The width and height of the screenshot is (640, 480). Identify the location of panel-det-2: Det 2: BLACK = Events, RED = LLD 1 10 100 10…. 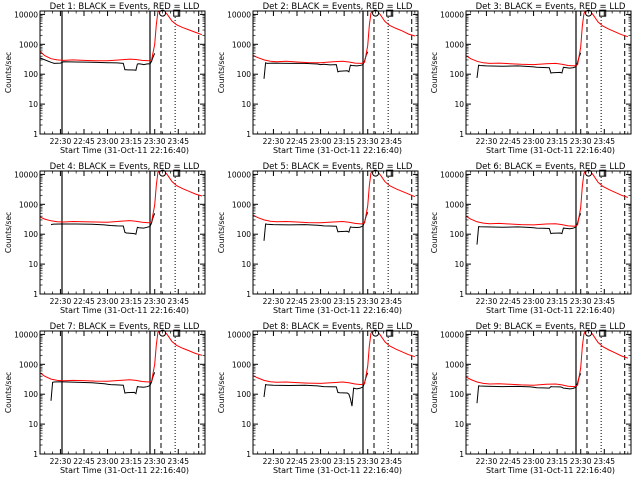
(318, 78).